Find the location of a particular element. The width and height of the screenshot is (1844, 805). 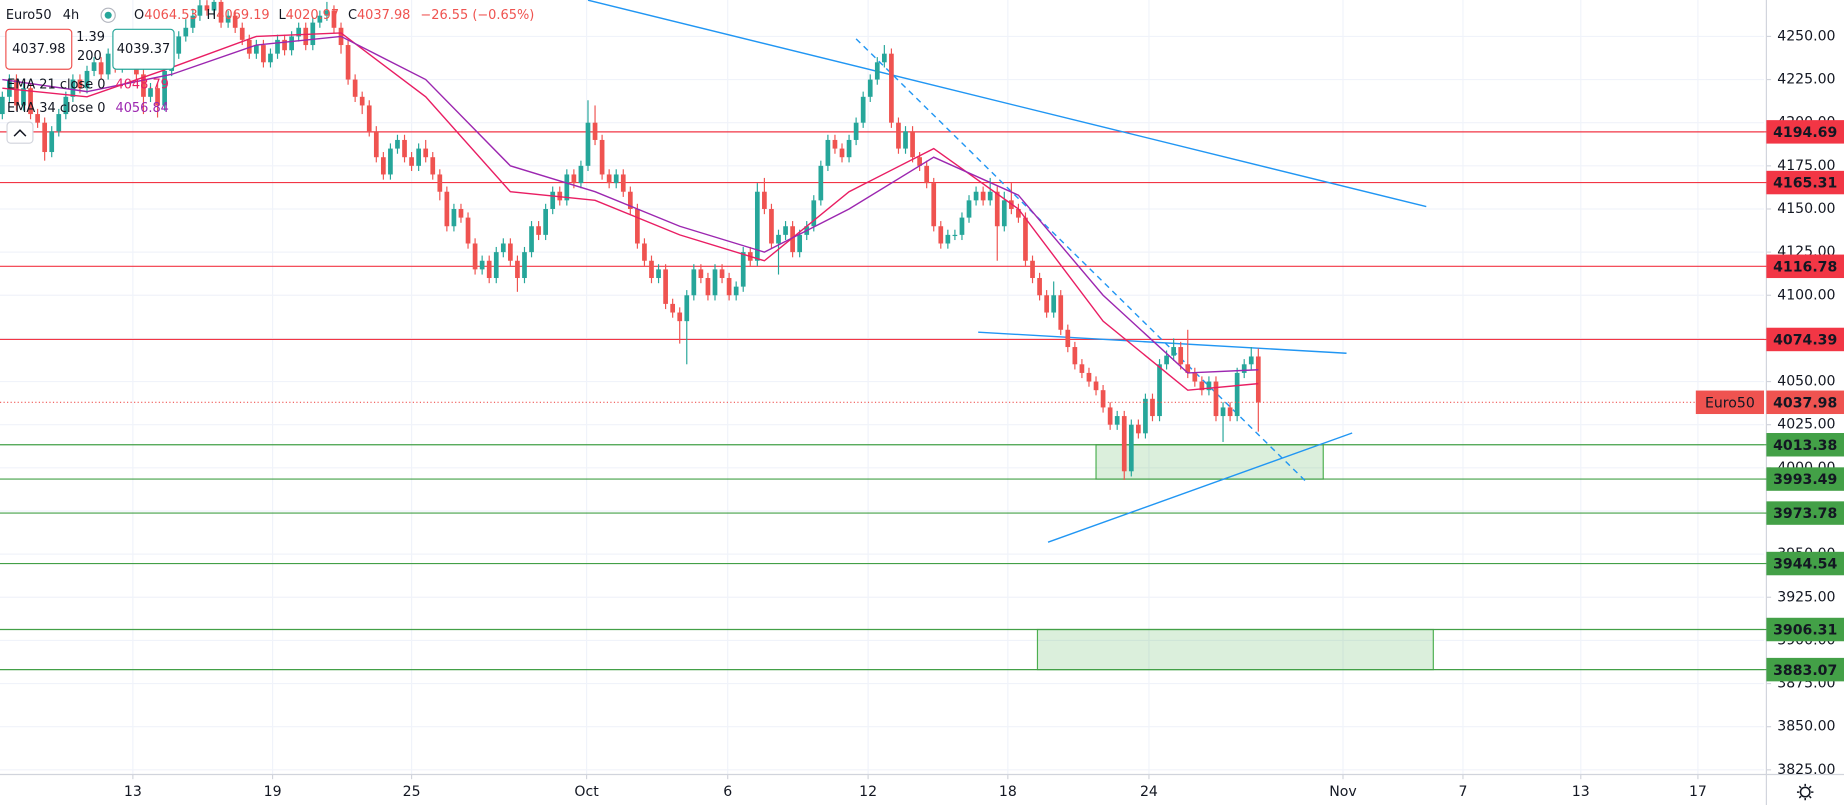

ema-legend: EMA 21 close 0 4048.79 is located at coordinates (88, 84).